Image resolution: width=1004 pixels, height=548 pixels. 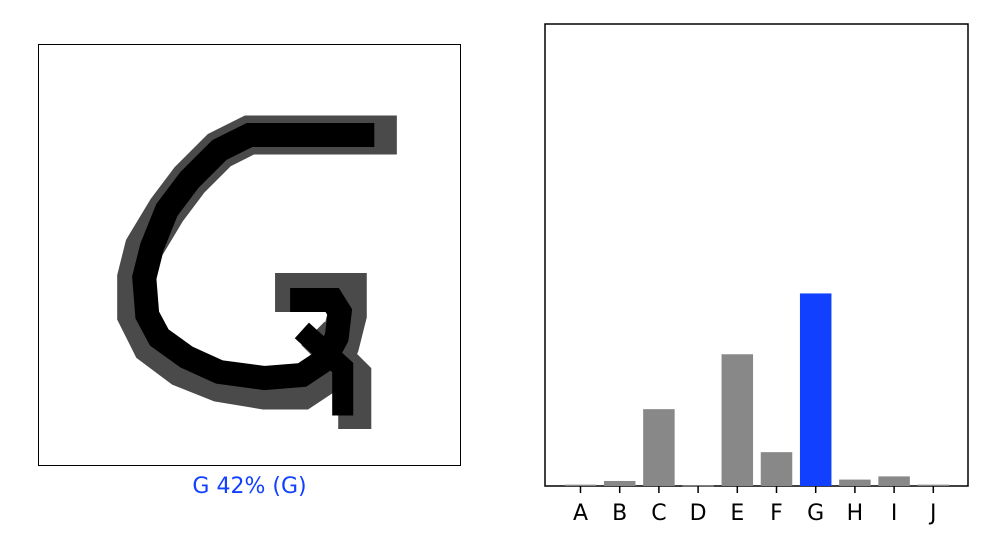 What do you see at coordinates (619, 483) in the screenshot?
I see `bar-b` at bounding box center [619, 483].